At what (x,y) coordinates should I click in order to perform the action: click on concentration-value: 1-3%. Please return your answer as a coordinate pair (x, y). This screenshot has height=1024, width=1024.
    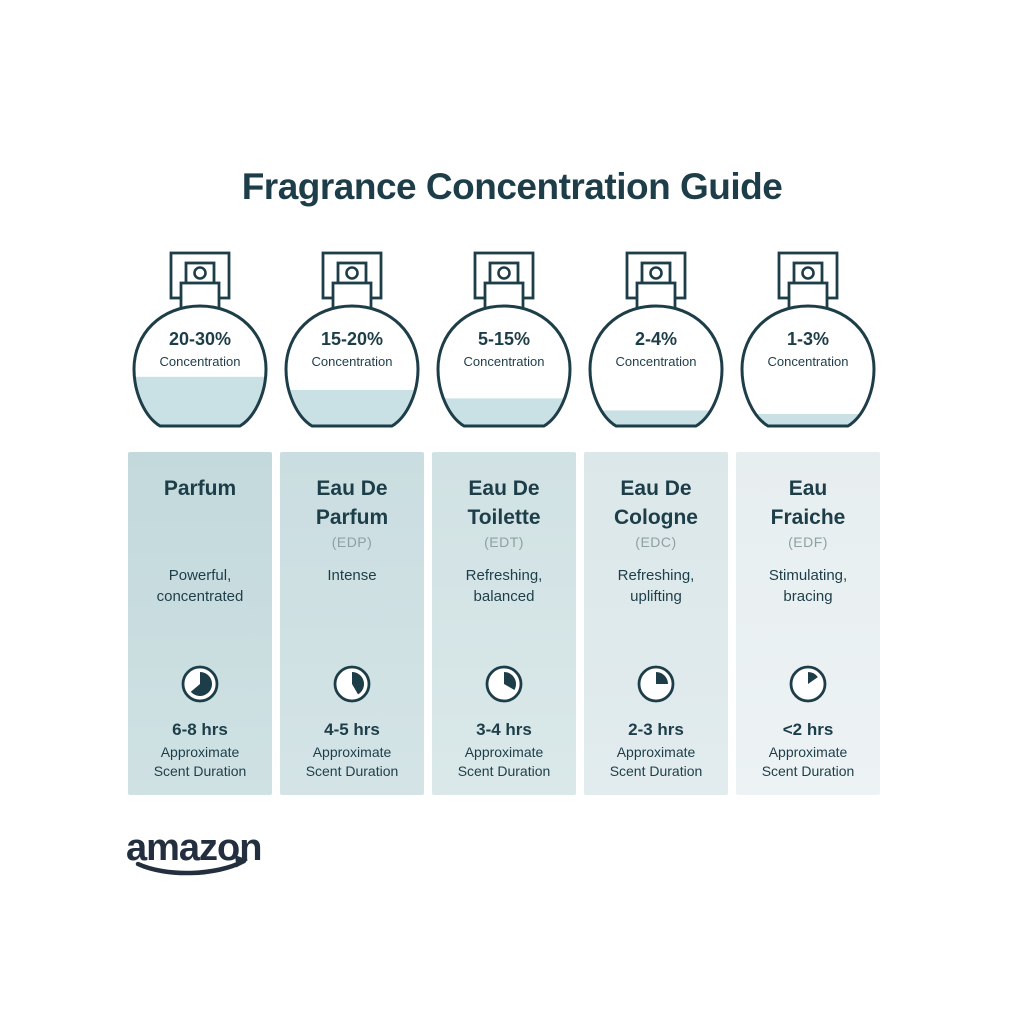
    Looking at the image, I should click on (808, 339).